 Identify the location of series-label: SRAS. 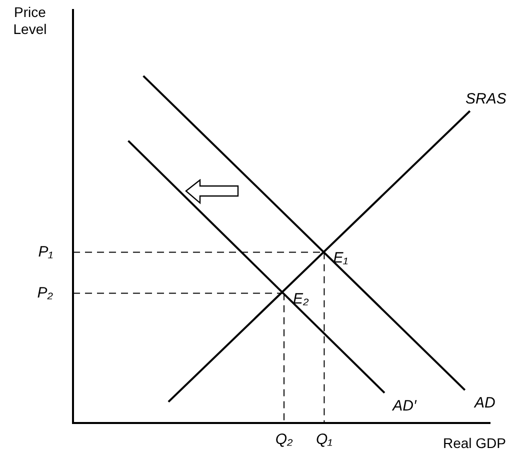
(485, 99).